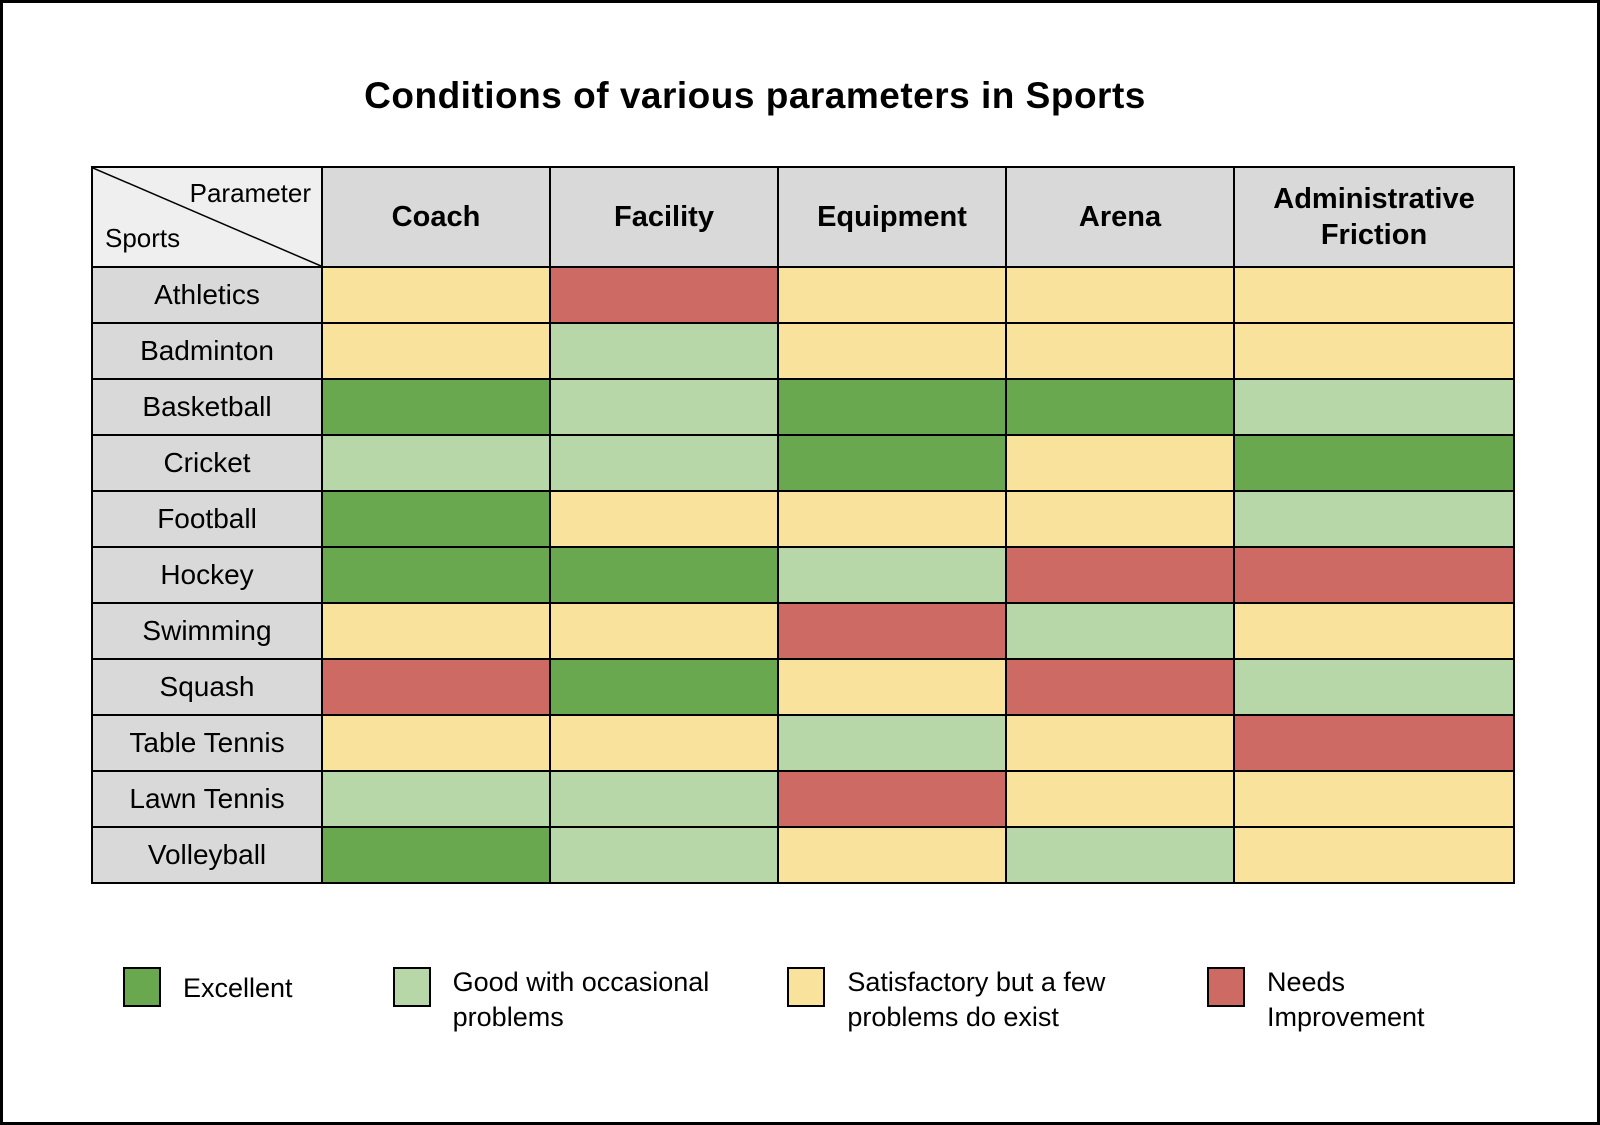 The image size is (1600, 1125). Describe the element at coordinates (143, 238) in the screenshot. I see `corner-sports-label: Sports` at that location.